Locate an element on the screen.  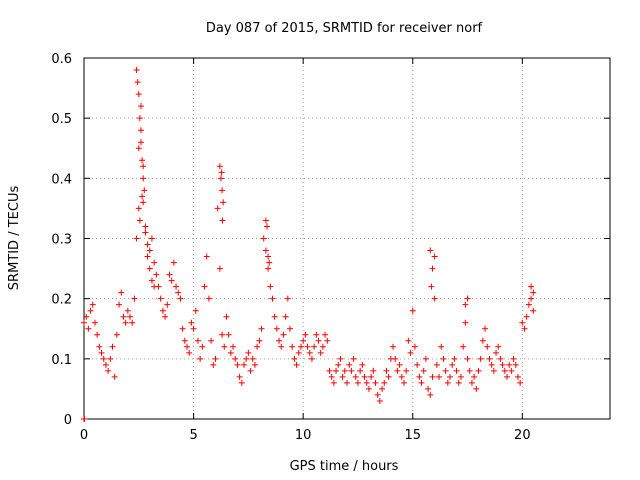
x-tick-label: 15 is located at coordinates (412, 435).